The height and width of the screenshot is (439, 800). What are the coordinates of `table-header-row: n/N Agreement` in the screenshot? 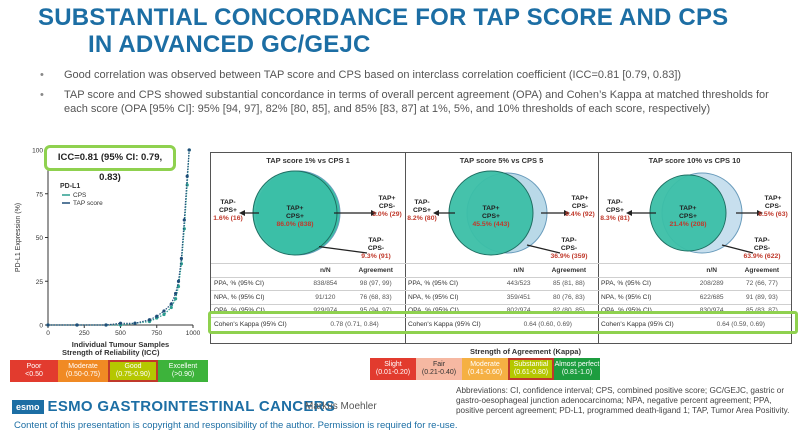 It's located at (501, 270).